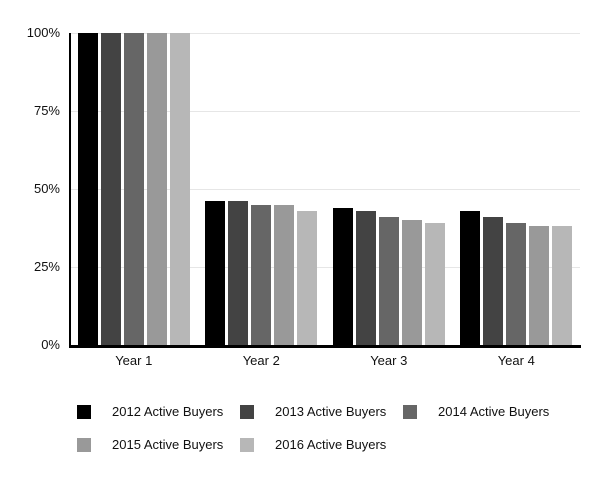  I want to click on legend-label: 2012 Active Buyers, so click(168, 411).